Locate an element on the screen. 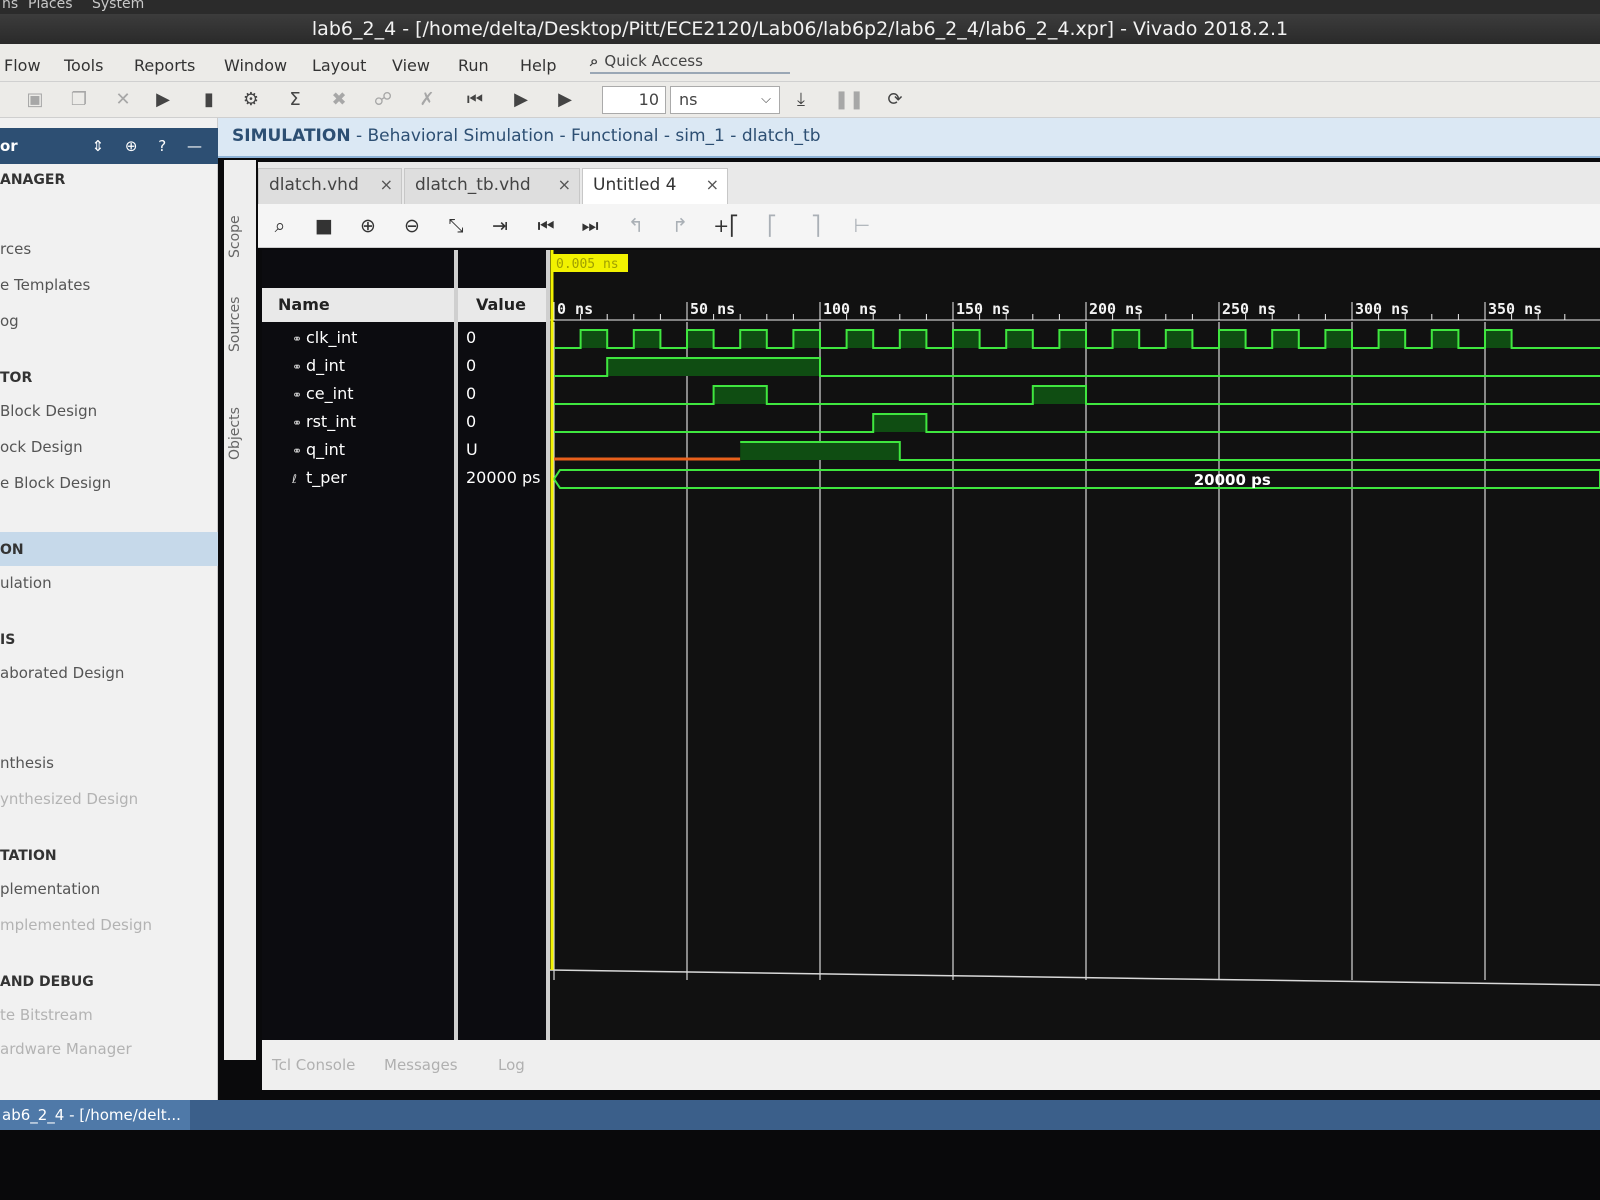  bus-waveform is located at coordinates (1076, 479).